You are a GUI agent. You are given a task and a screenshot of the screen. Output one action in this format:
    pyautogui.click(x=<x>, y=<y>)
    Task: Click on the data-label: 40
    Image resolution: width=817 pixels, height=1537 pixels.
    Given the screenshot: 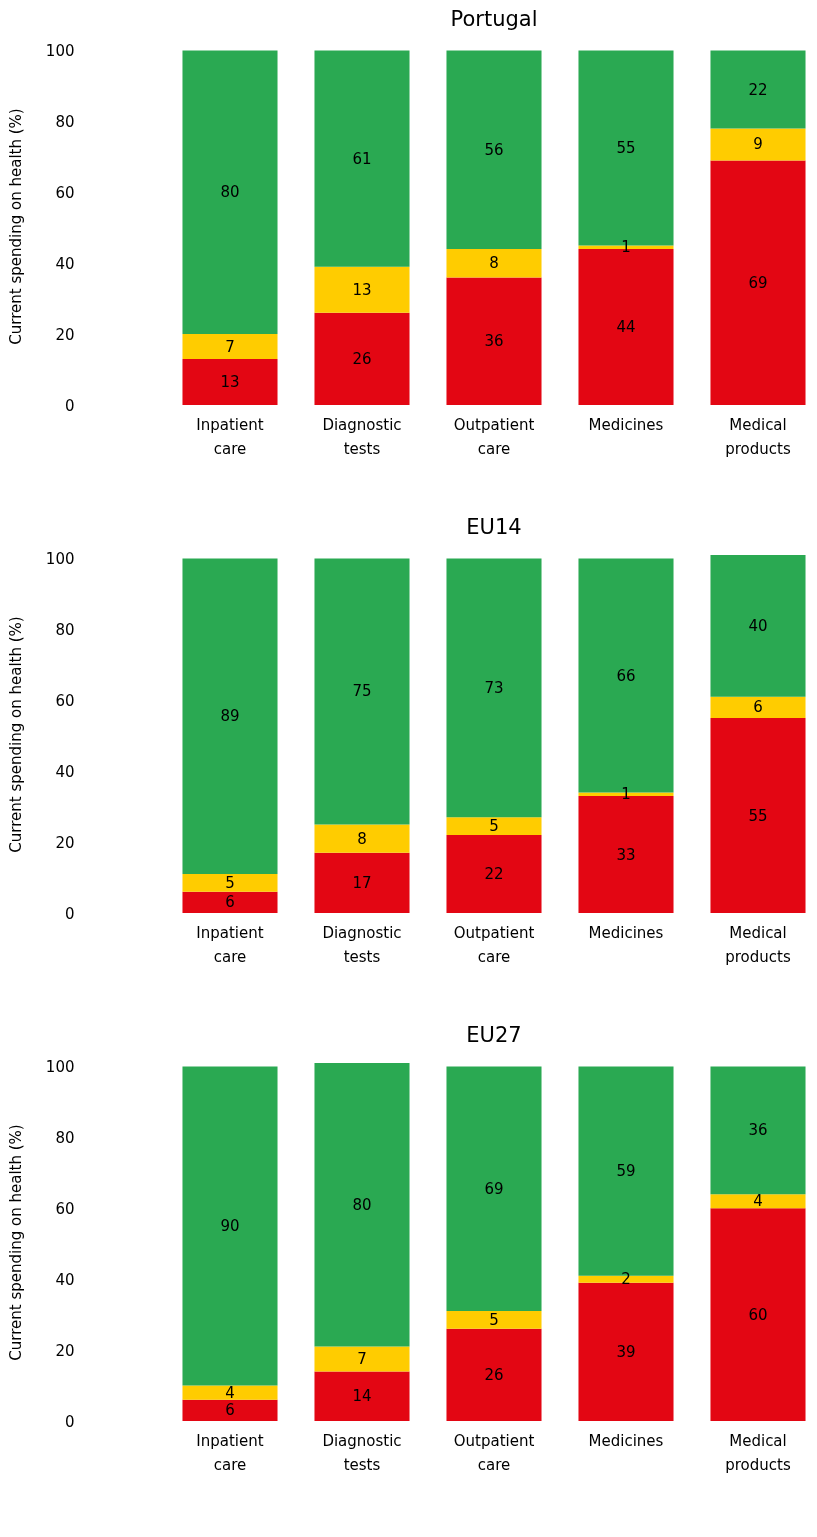 What is the action you would take?
    pyautogui.click(x=758, y=625)
    